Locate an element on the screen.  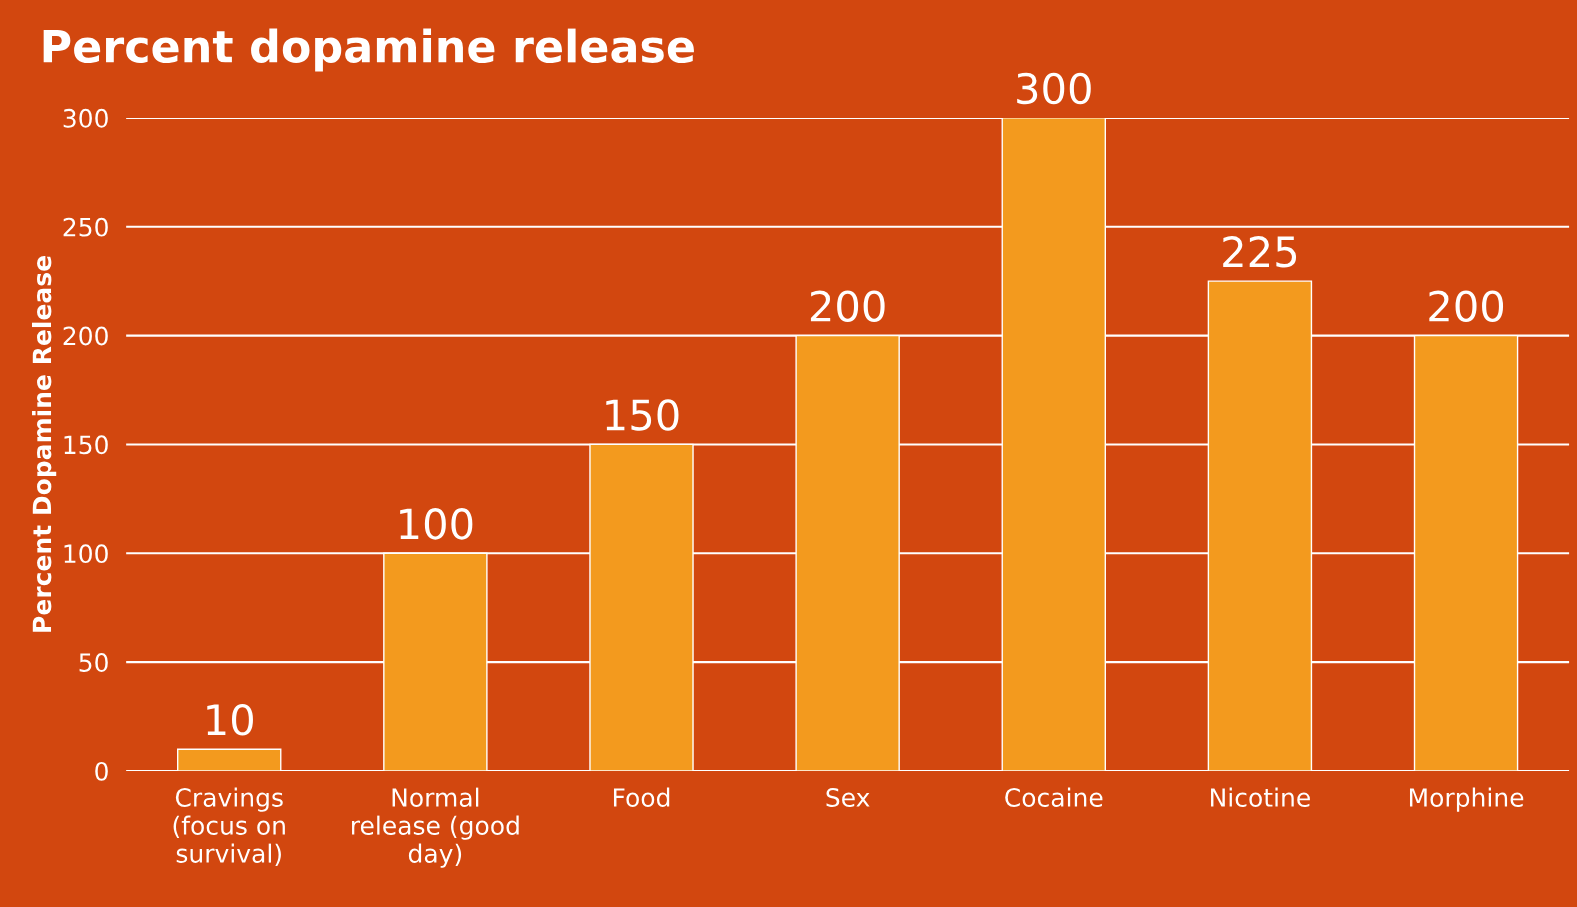
y-tick-label: 0 is located at coordinates (101, 771).